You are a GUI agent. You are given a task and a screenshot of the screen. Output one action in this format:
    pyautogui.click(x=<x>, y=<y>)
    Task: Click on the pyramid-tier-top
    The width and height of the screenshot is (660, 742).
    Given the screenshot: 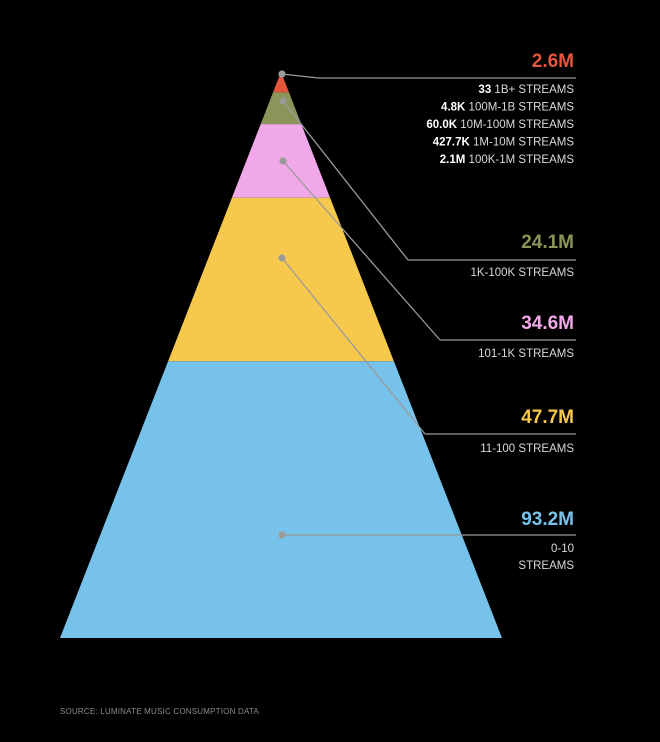 What is the action you would take?
    pyautogui.click(x=281, y=82)
    